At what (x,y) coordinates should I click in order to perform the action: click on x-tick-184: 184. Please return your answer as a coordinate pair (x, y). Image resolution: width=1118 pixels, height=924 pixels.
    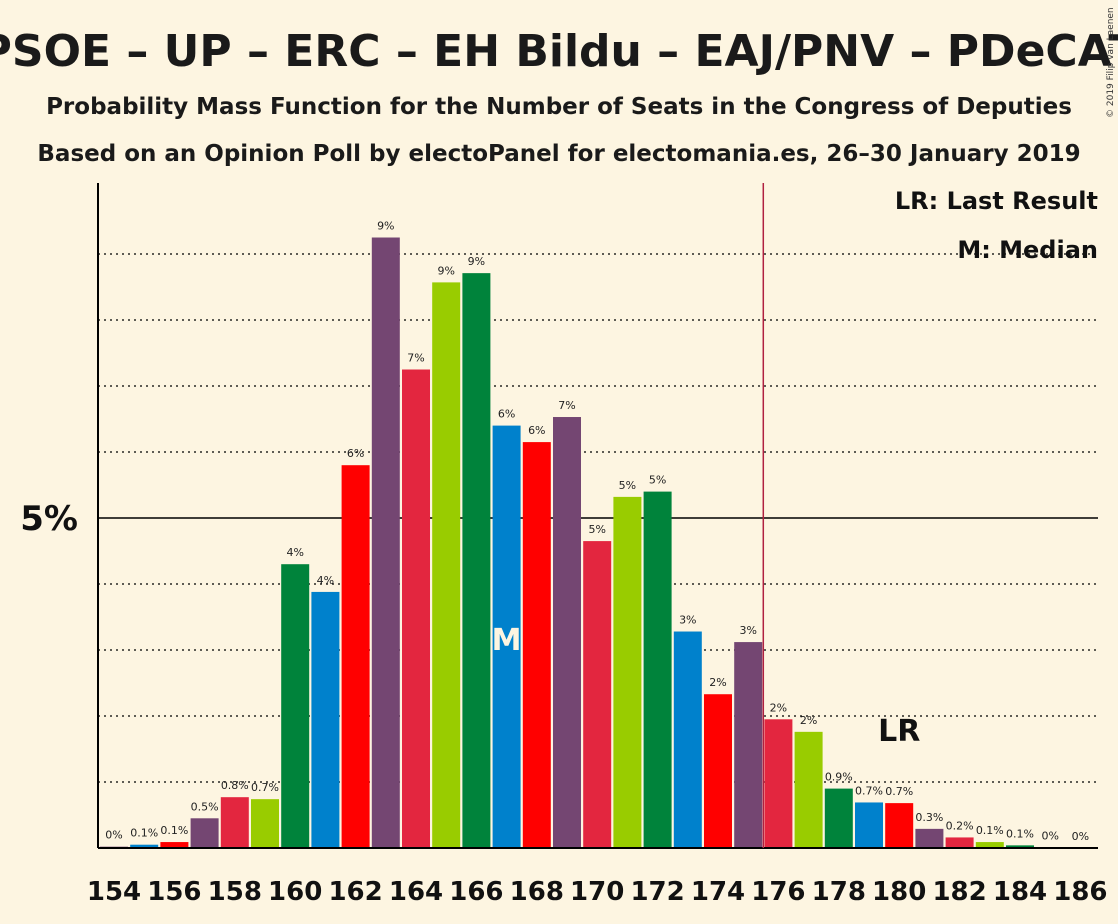
    Looking at the image, I should click on (1020, 892).